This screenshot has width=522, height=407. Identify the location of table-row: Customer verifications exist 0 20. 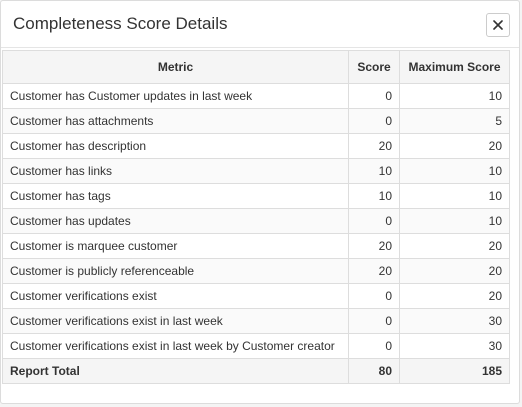
(256, 296).